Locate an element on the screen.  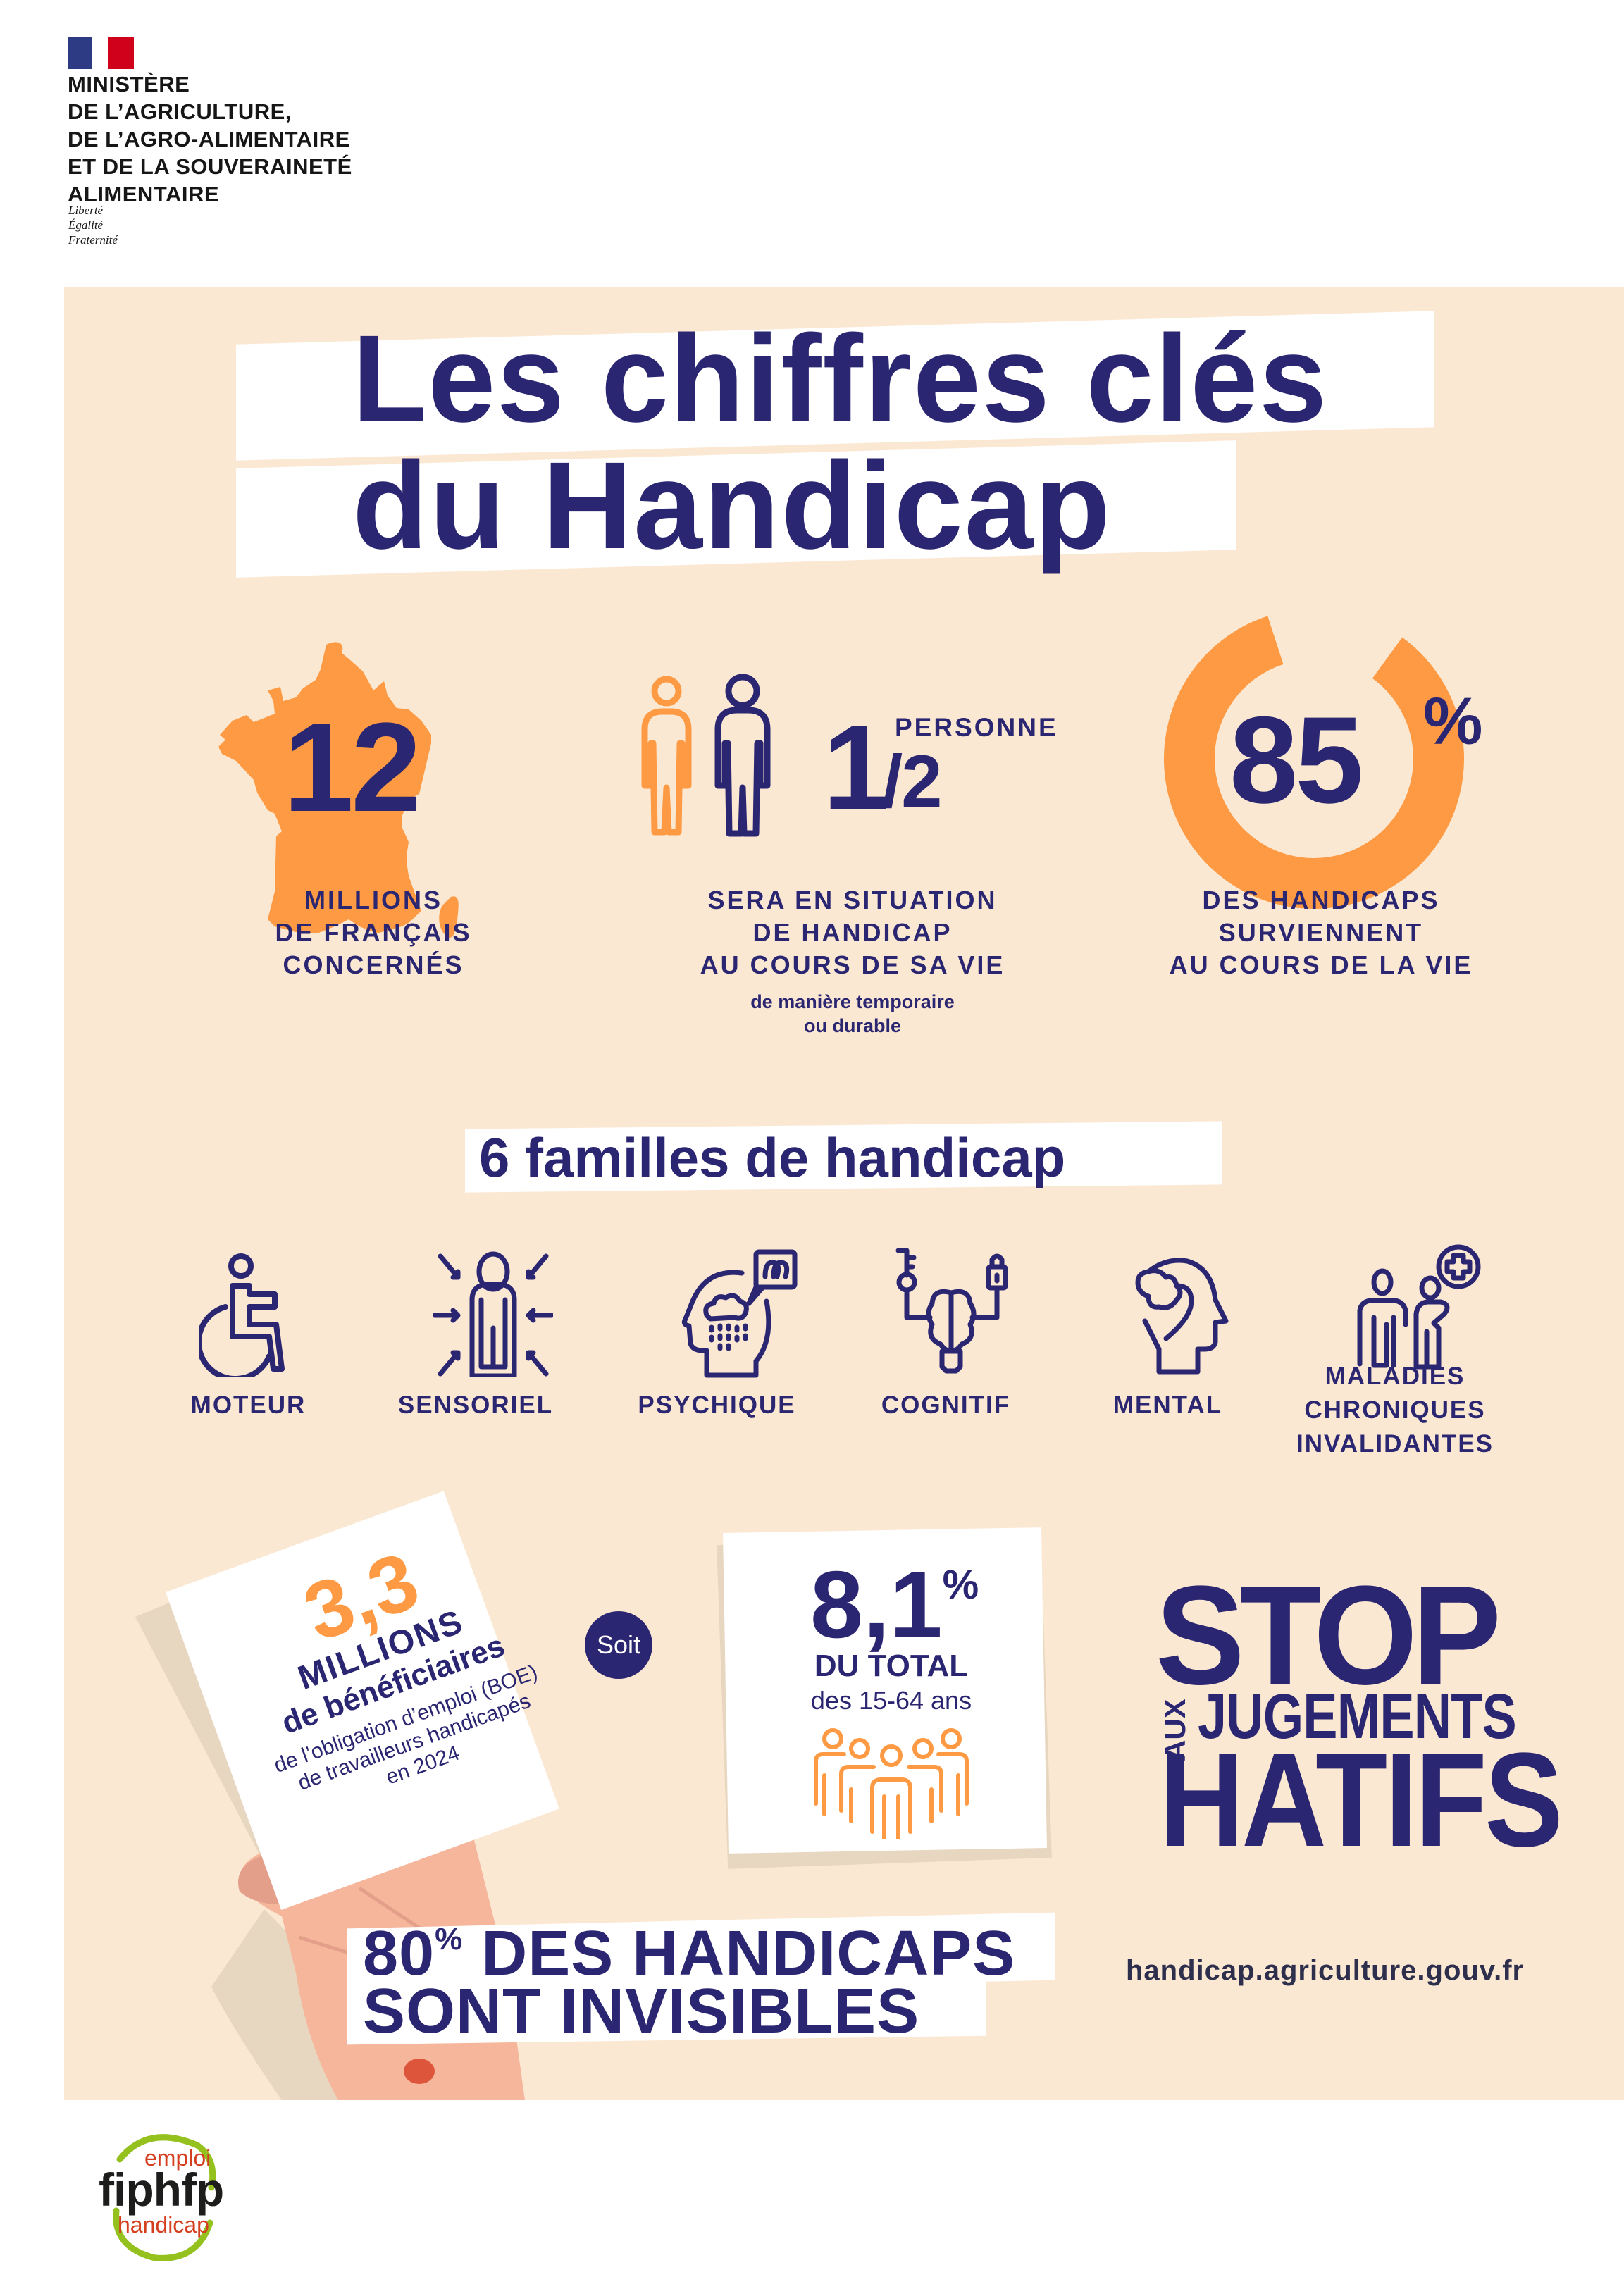
ministry-line: ALIMENTAIRE is located at coordinates (144, 194).